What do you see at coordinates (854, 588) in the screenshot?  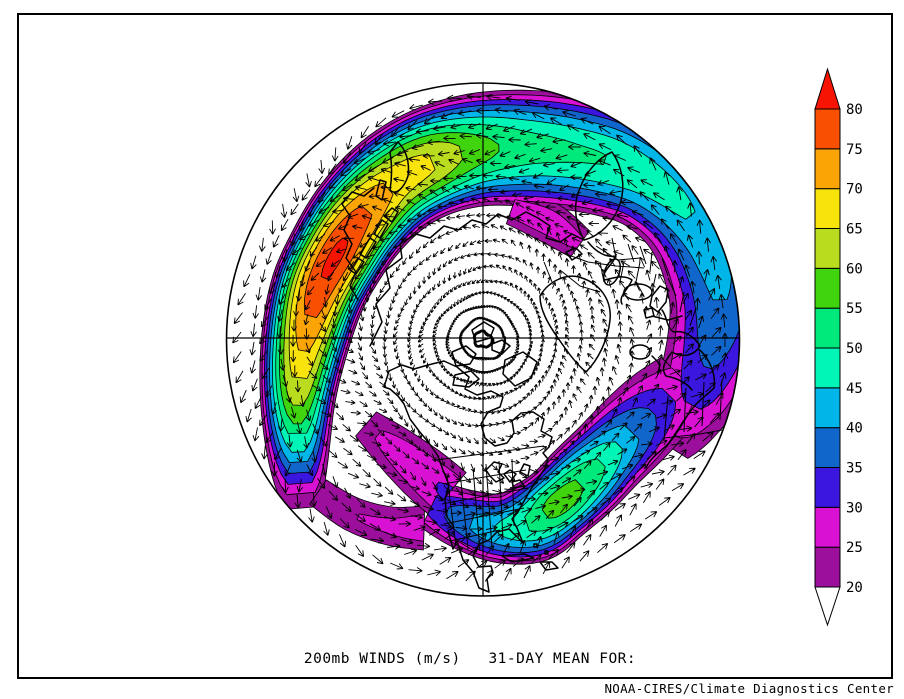 I see `colorbar-label-20: 20` at bounding box center [854, 588].